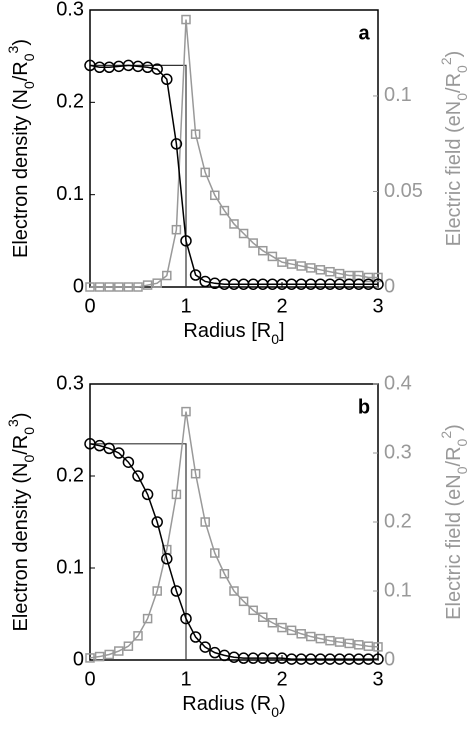 The image size is (474, 729). What do you see at coordinates (282, 704) in the screenshot?
I see `x-axis-label-part: )` at bounding box center [282, 704].